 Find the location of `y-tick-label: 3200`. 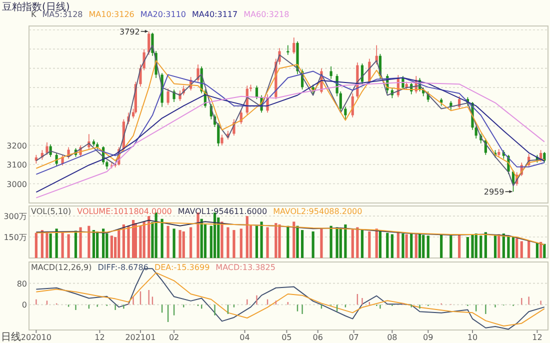

y-tick-label: 3200 is located at coordinates (16, 145).